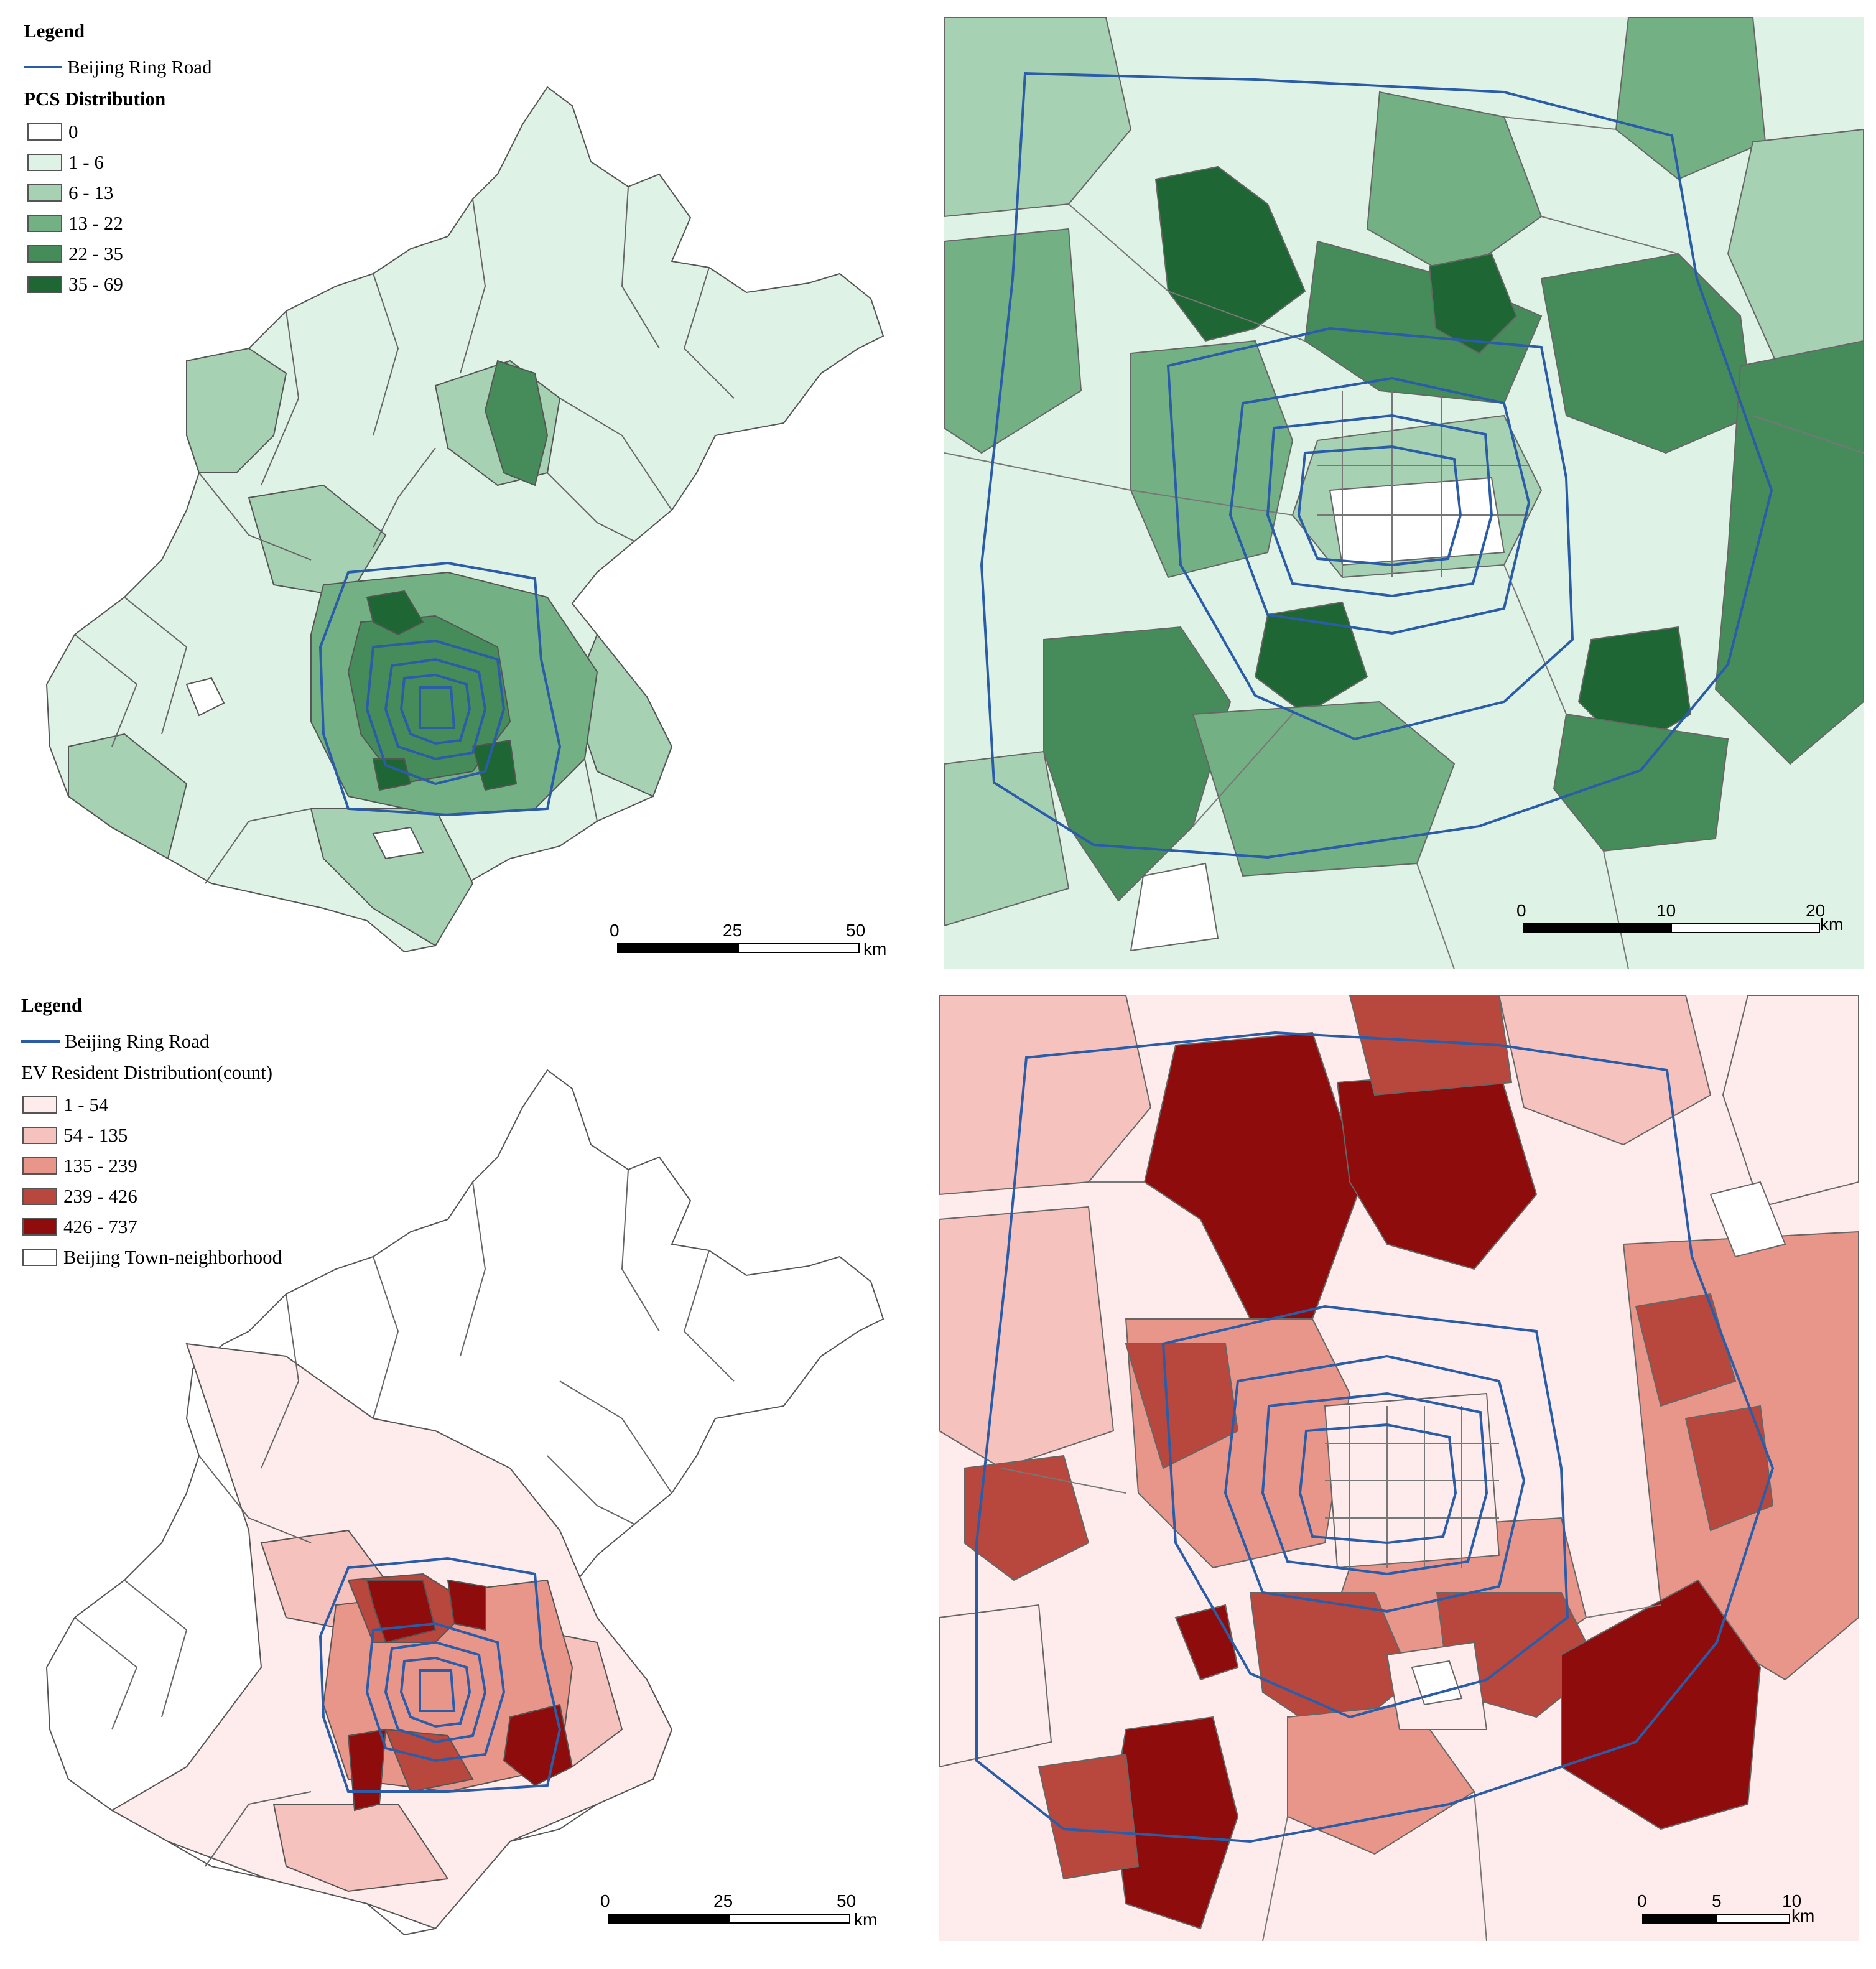 The height and width of the screenshot is (1969, 1876). Describe the element at coordinates (54, 31) in the screenshot. I see `legend-title: Legend` at that location.